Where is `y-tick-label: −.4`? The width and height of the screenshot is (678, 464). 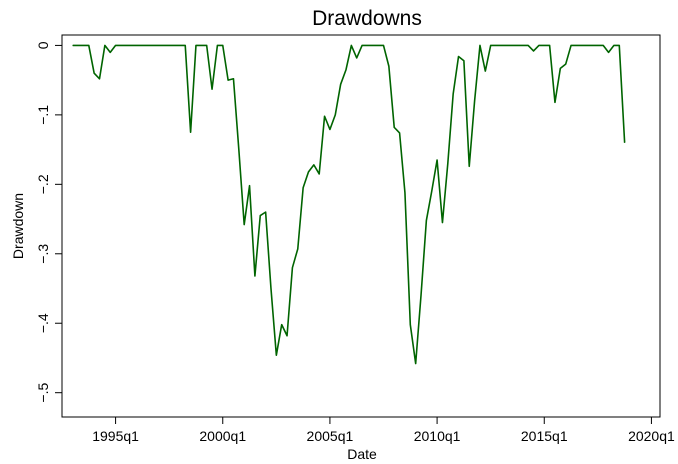 y-tick-label: −.4 is located at coordinates (43, 323).